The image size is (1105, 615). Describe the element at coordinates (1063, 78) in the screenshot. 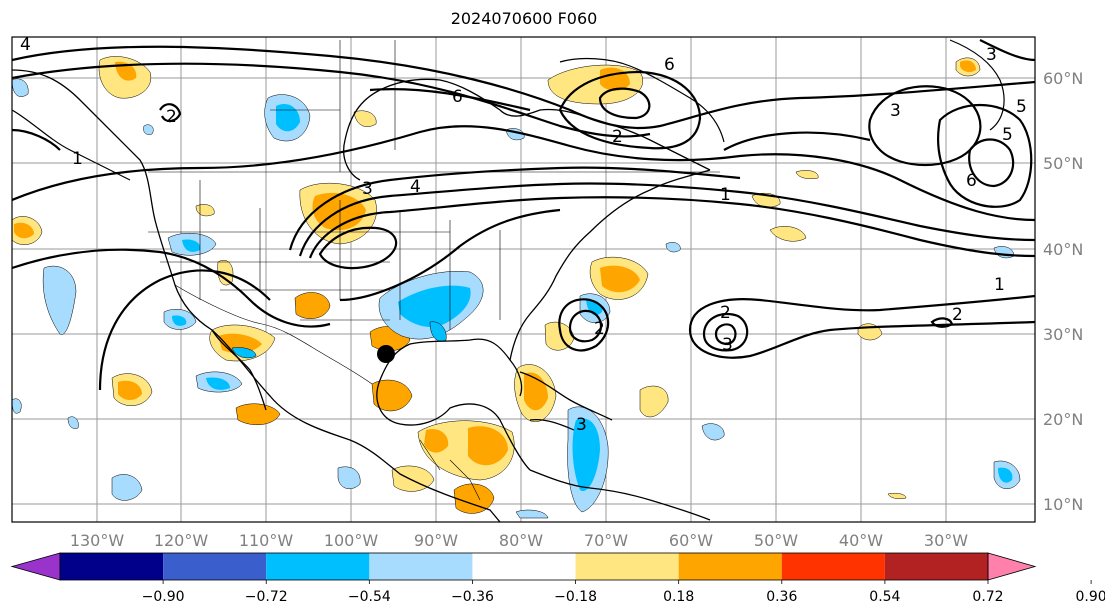

I see `latitude-label: 60°N` at that location.